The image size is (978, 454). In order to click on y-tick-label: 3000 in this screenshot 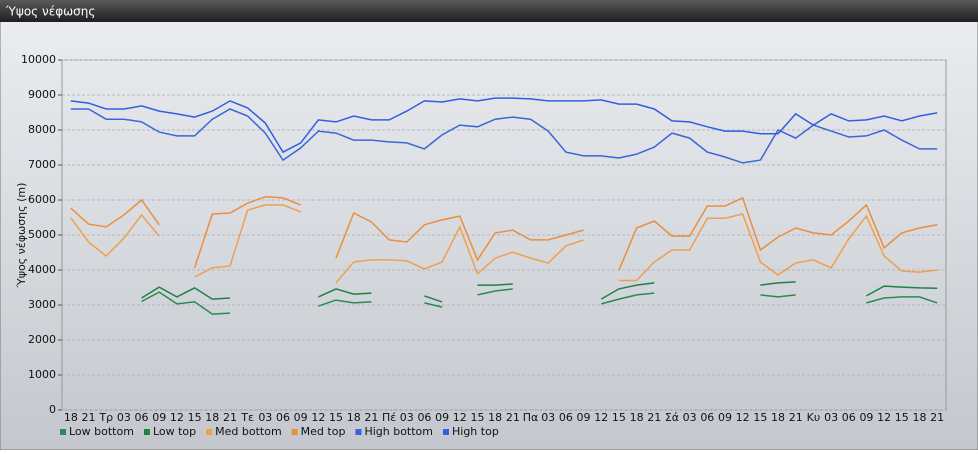, I will do `click(42, 304)`.